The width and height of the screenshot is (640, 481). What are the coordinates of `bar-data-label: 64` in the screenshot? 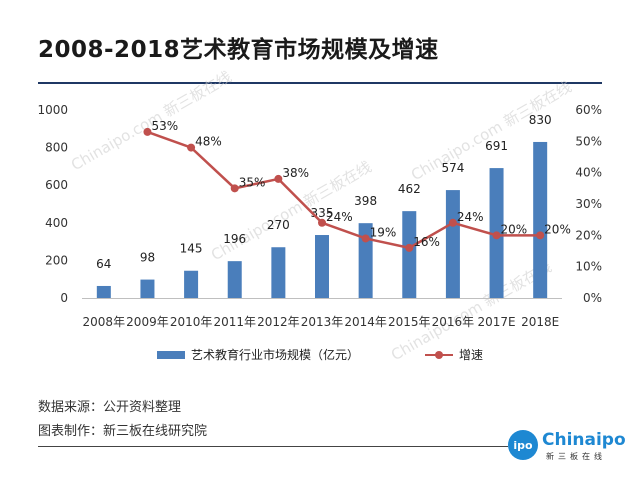 It's located at (103, 264).